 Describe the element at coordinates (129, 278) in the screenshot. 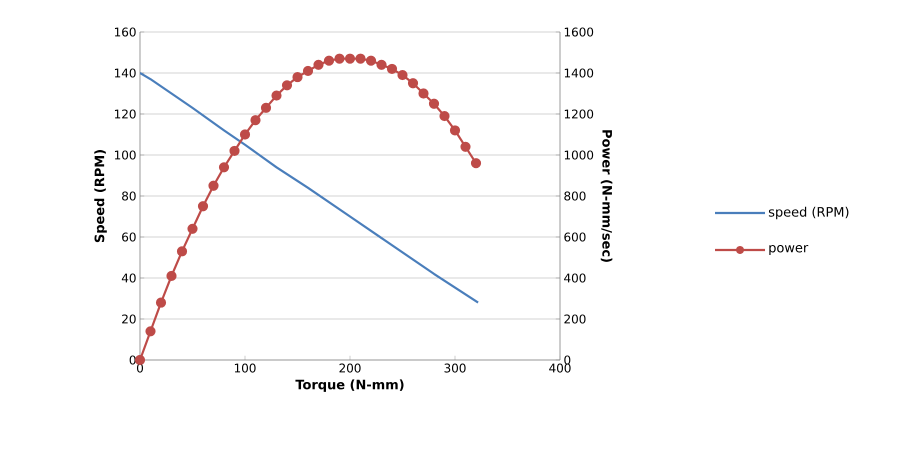

I see `y-tick-label: 40` at that location.